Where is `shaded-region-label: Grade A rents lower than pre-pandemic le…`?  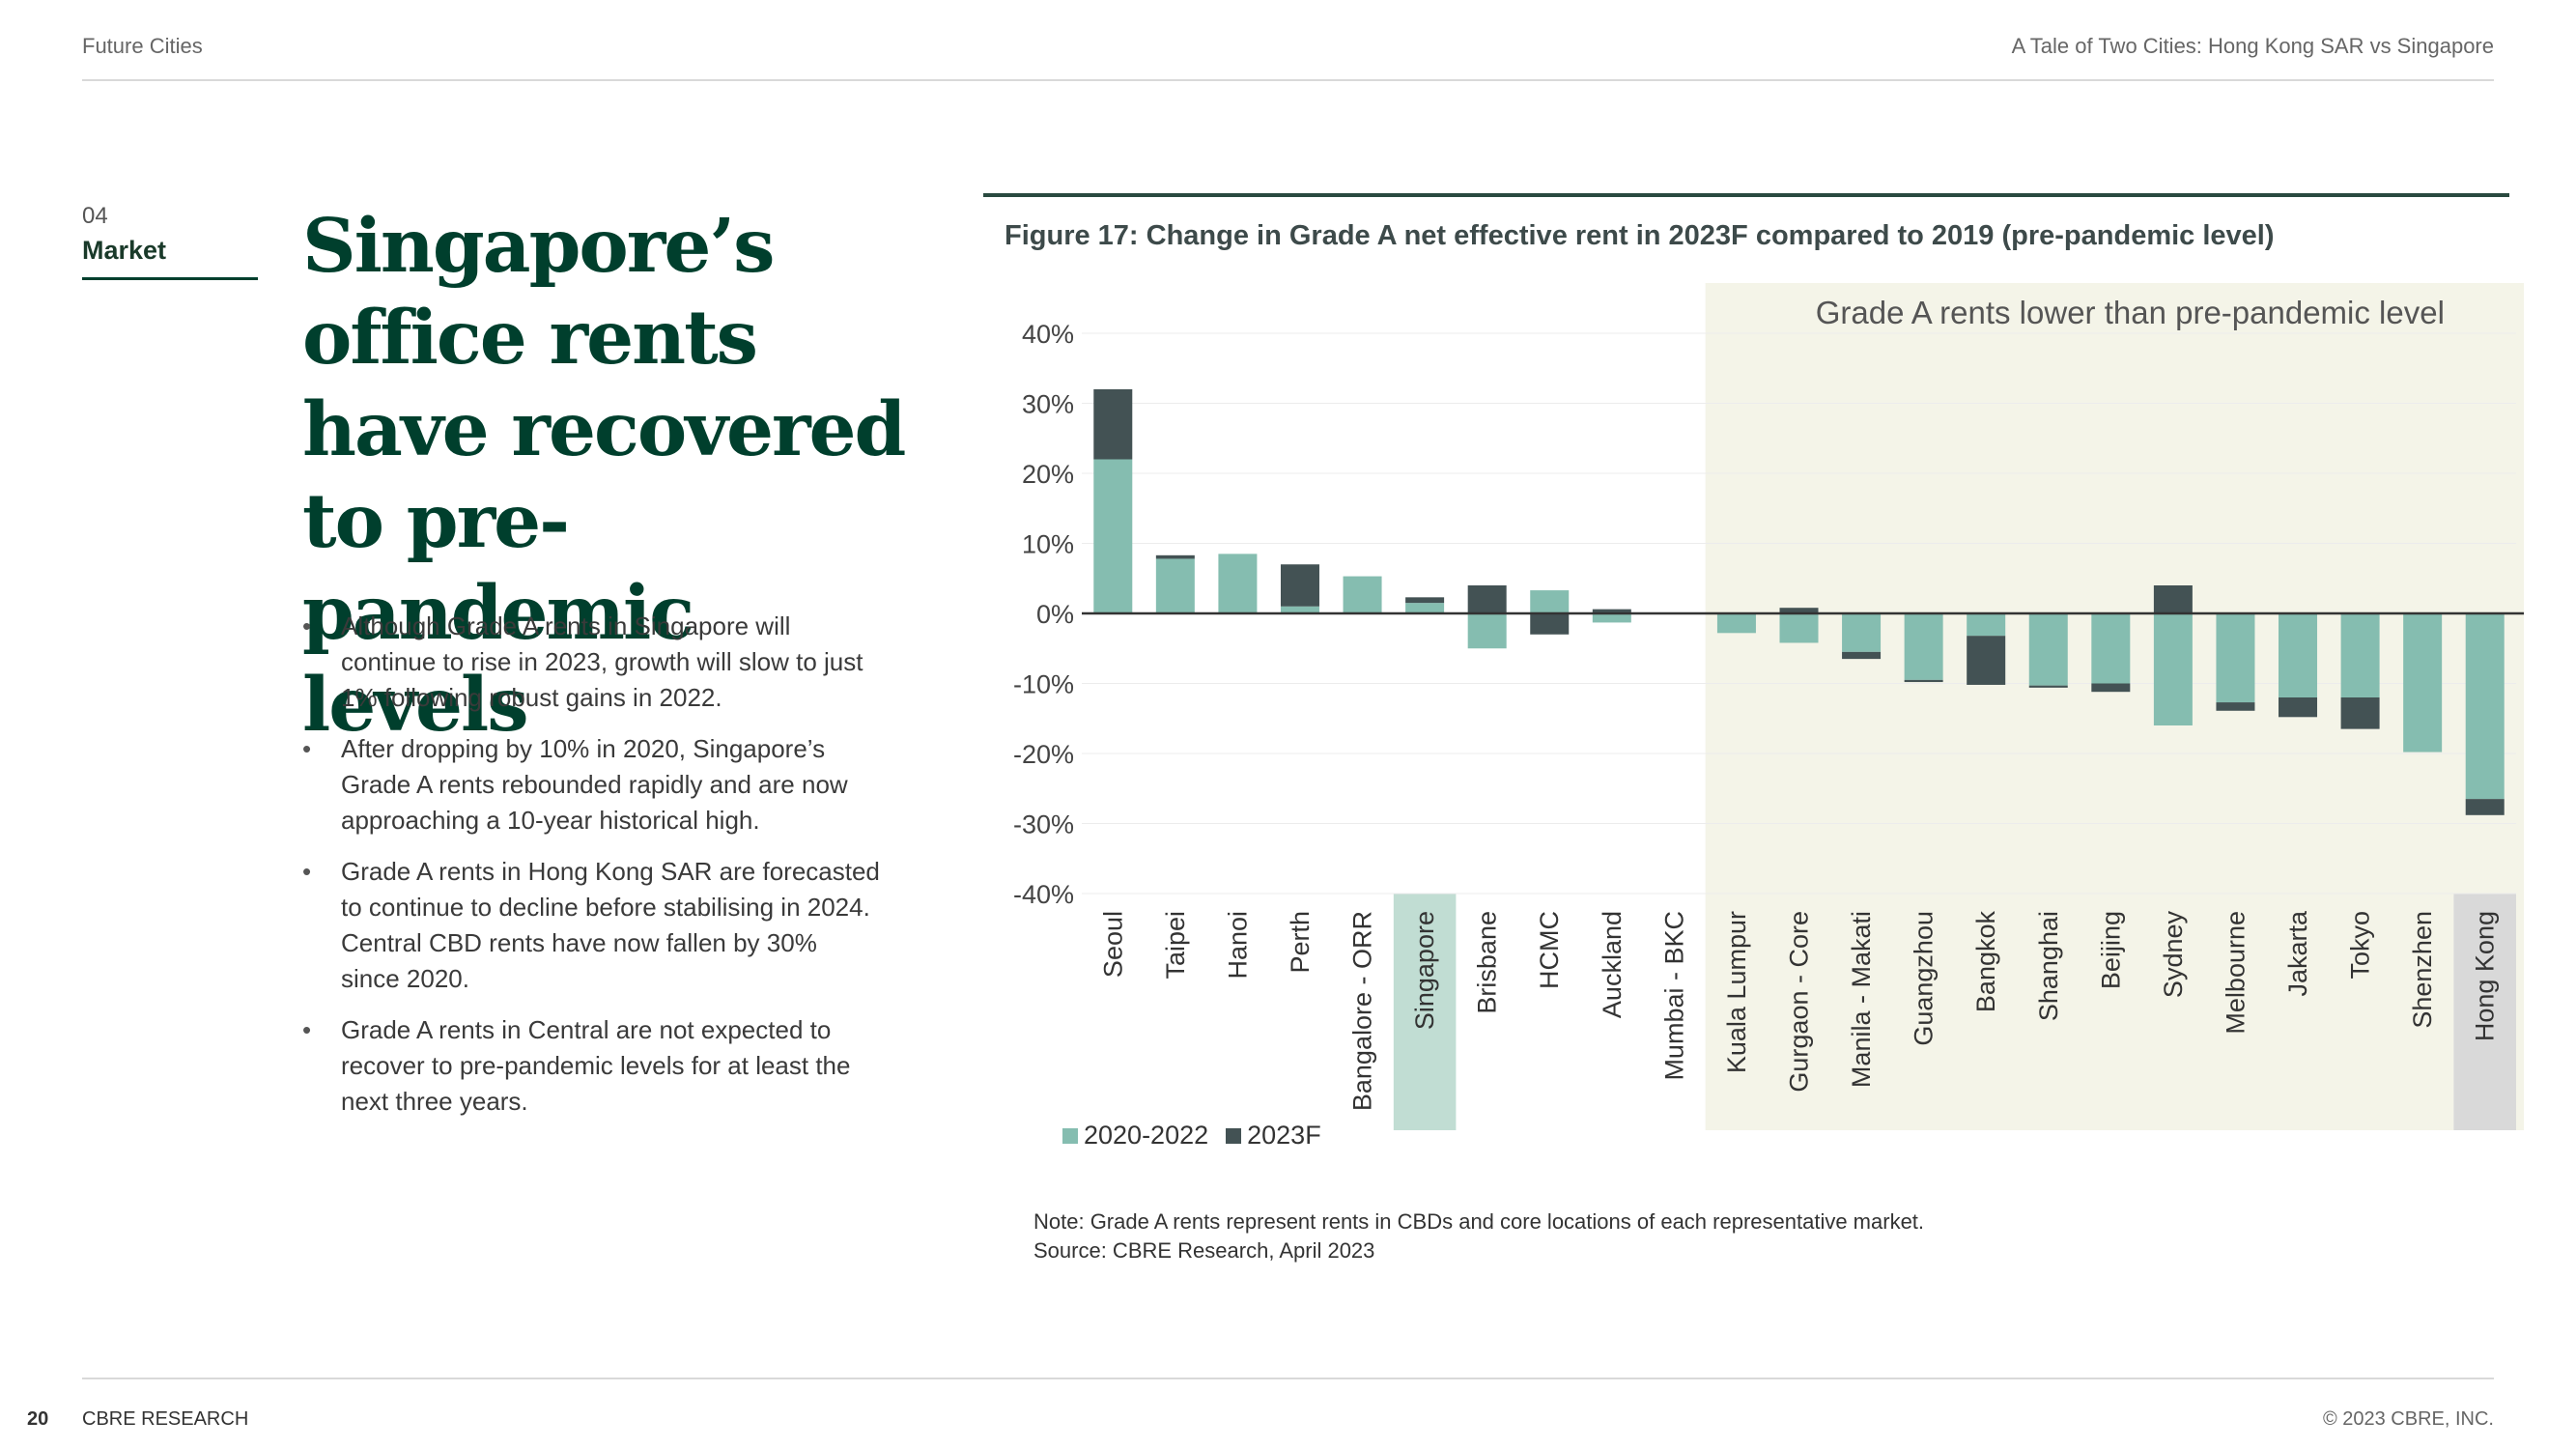 shaded-region-label: Grade A rents lower than pre-pandemic le… is located at coordinates (2130, 312).